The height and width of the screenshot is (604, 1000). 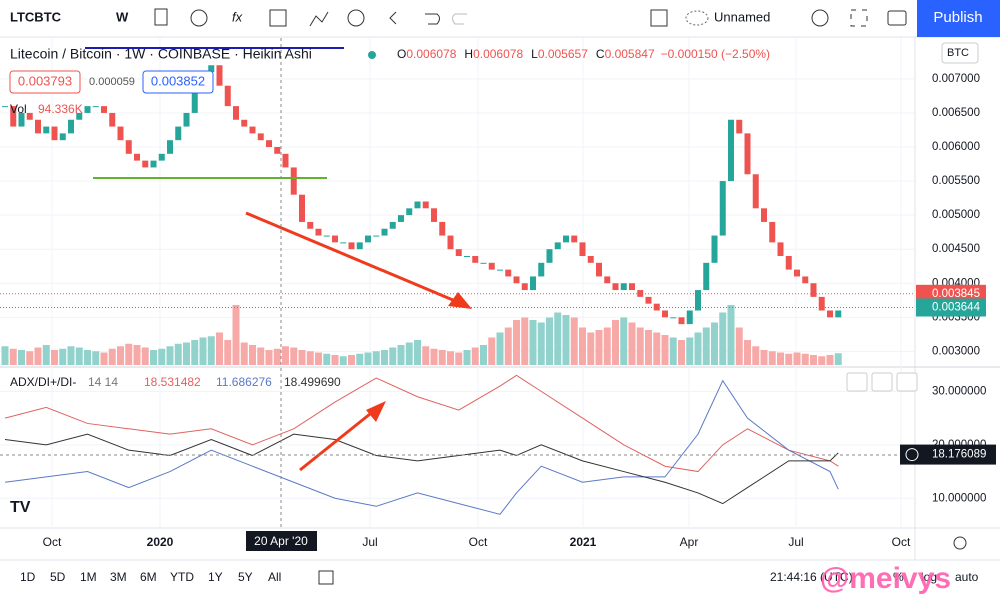 What do you see at coordinates (122, 16) in the screenshot?
I see `interval: W` at bounding box center [122, 16].